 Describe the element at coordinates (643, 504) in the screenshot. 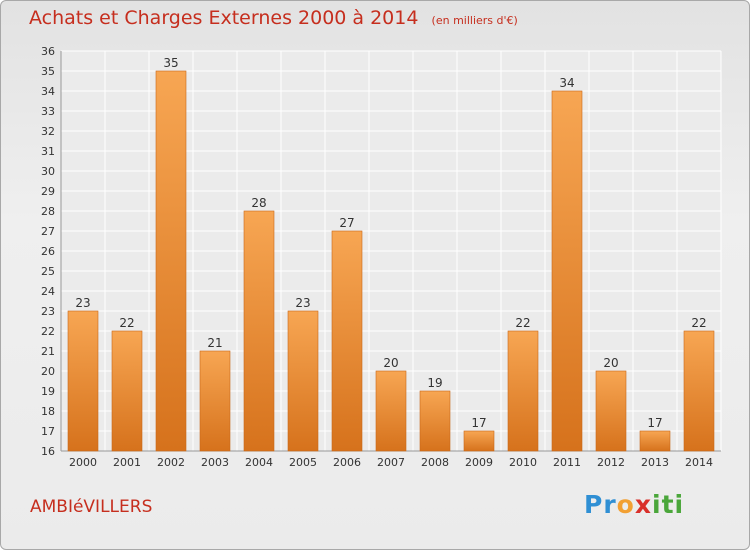

I see `logo-letter: x` at that location.